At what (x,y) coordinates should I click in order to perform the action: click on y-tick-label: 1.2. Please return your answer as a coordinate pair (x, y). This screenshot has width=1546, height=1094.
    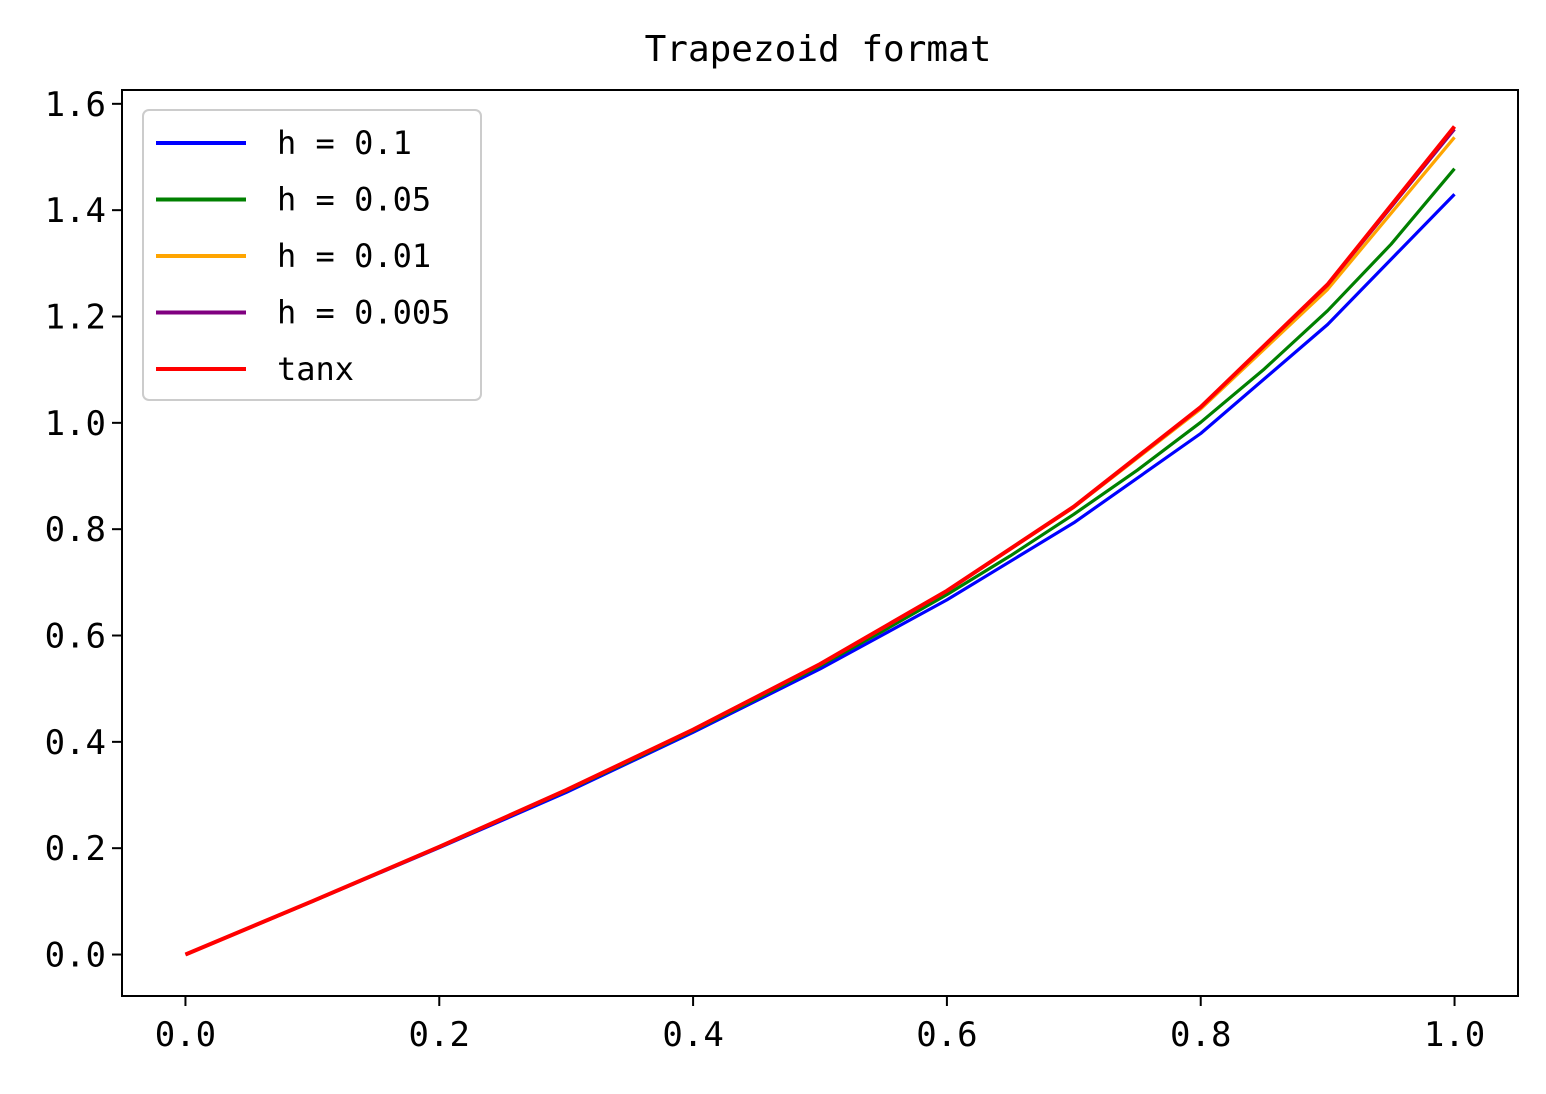
    Looking at the image, I should click on (75, 318).